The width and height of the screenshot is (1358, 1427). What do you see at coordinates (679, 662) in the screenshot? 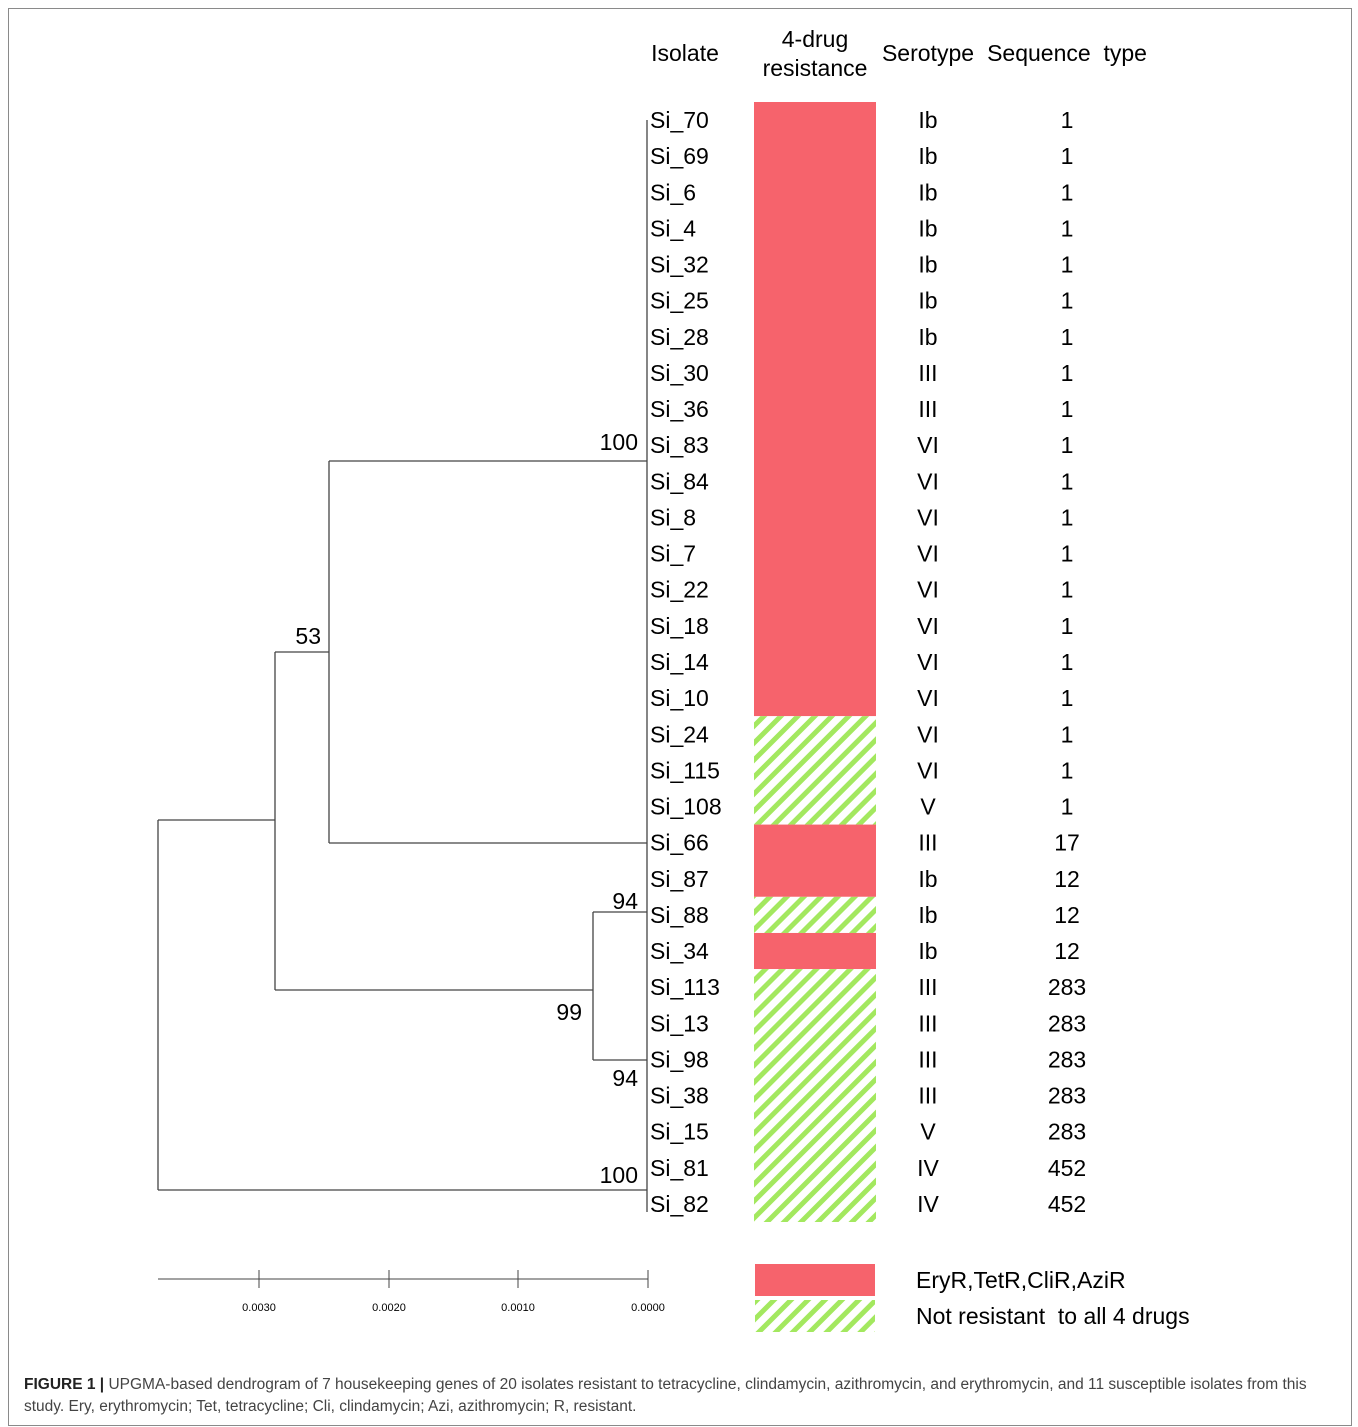
I see `isolate-label: Si_14` at bounding box center [679, 662].